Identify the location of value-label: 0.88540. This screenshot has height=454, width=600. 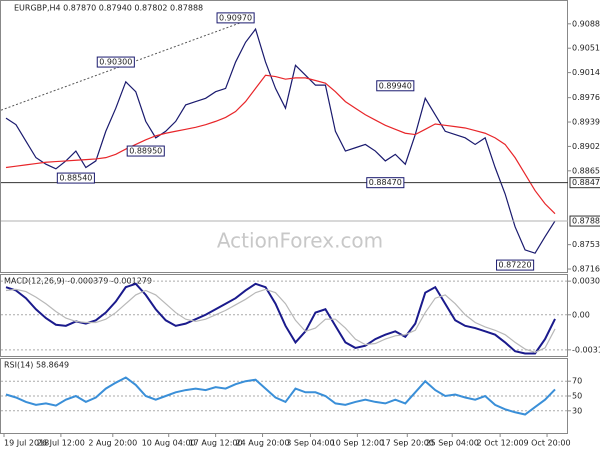
(75, 178).